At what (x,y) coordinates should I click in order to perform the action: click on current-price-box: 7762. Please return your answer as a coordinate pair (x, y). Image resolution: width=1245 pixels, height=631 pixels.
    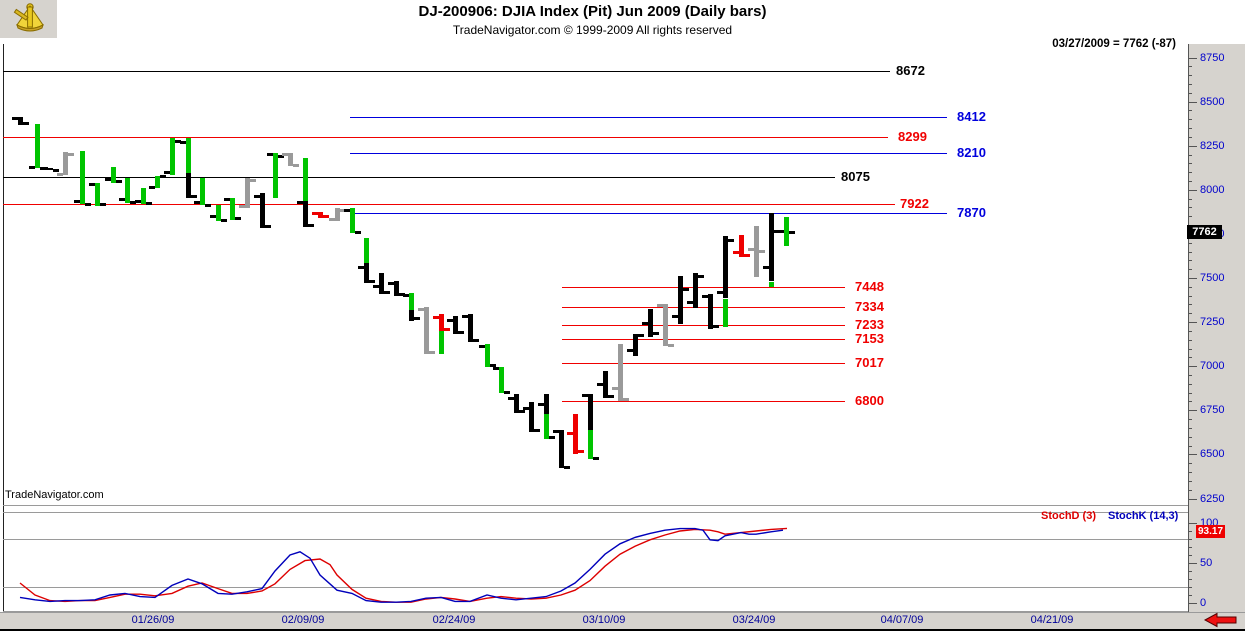
    Looking at the image, I should click on (1204, 232).